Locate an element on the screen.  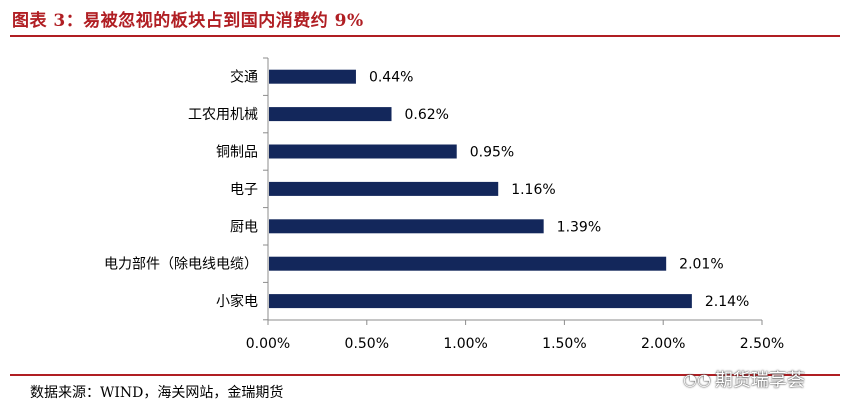
category-label: 铜制品 is located at coordinates (237, 153).